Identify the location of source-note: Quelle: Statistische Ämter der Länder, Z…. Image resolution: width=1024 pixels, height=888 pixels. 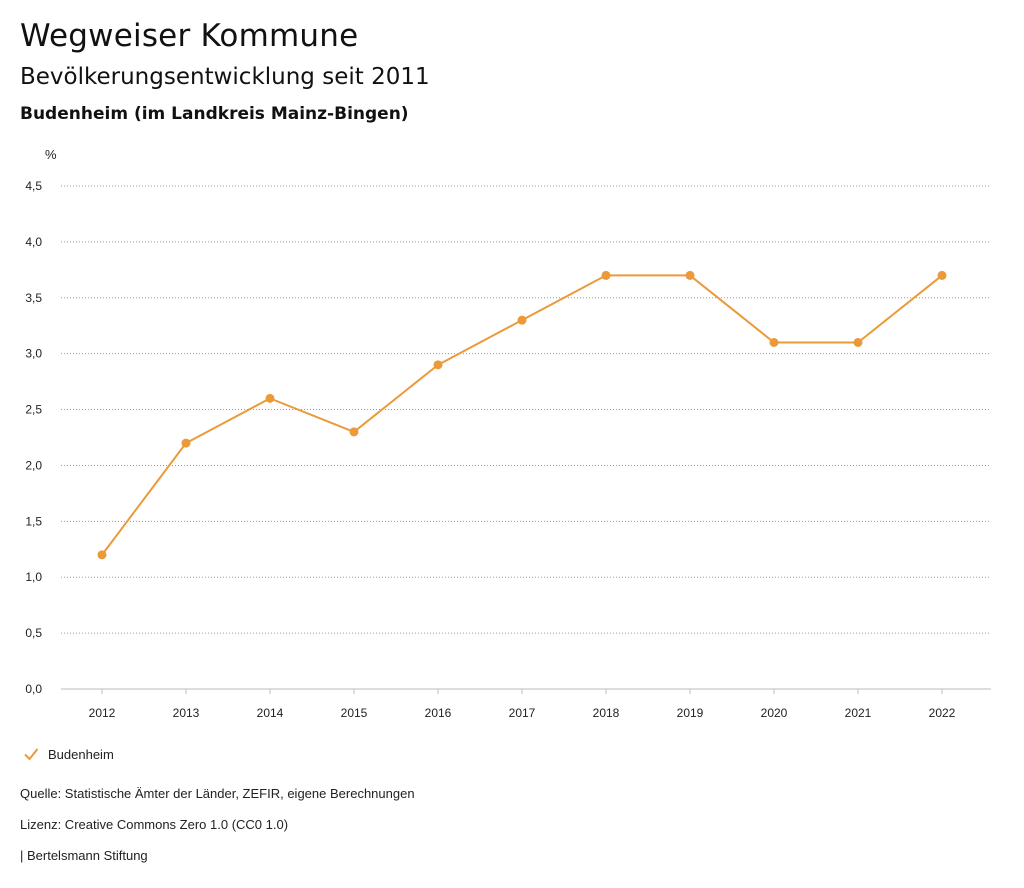
(217, 793).